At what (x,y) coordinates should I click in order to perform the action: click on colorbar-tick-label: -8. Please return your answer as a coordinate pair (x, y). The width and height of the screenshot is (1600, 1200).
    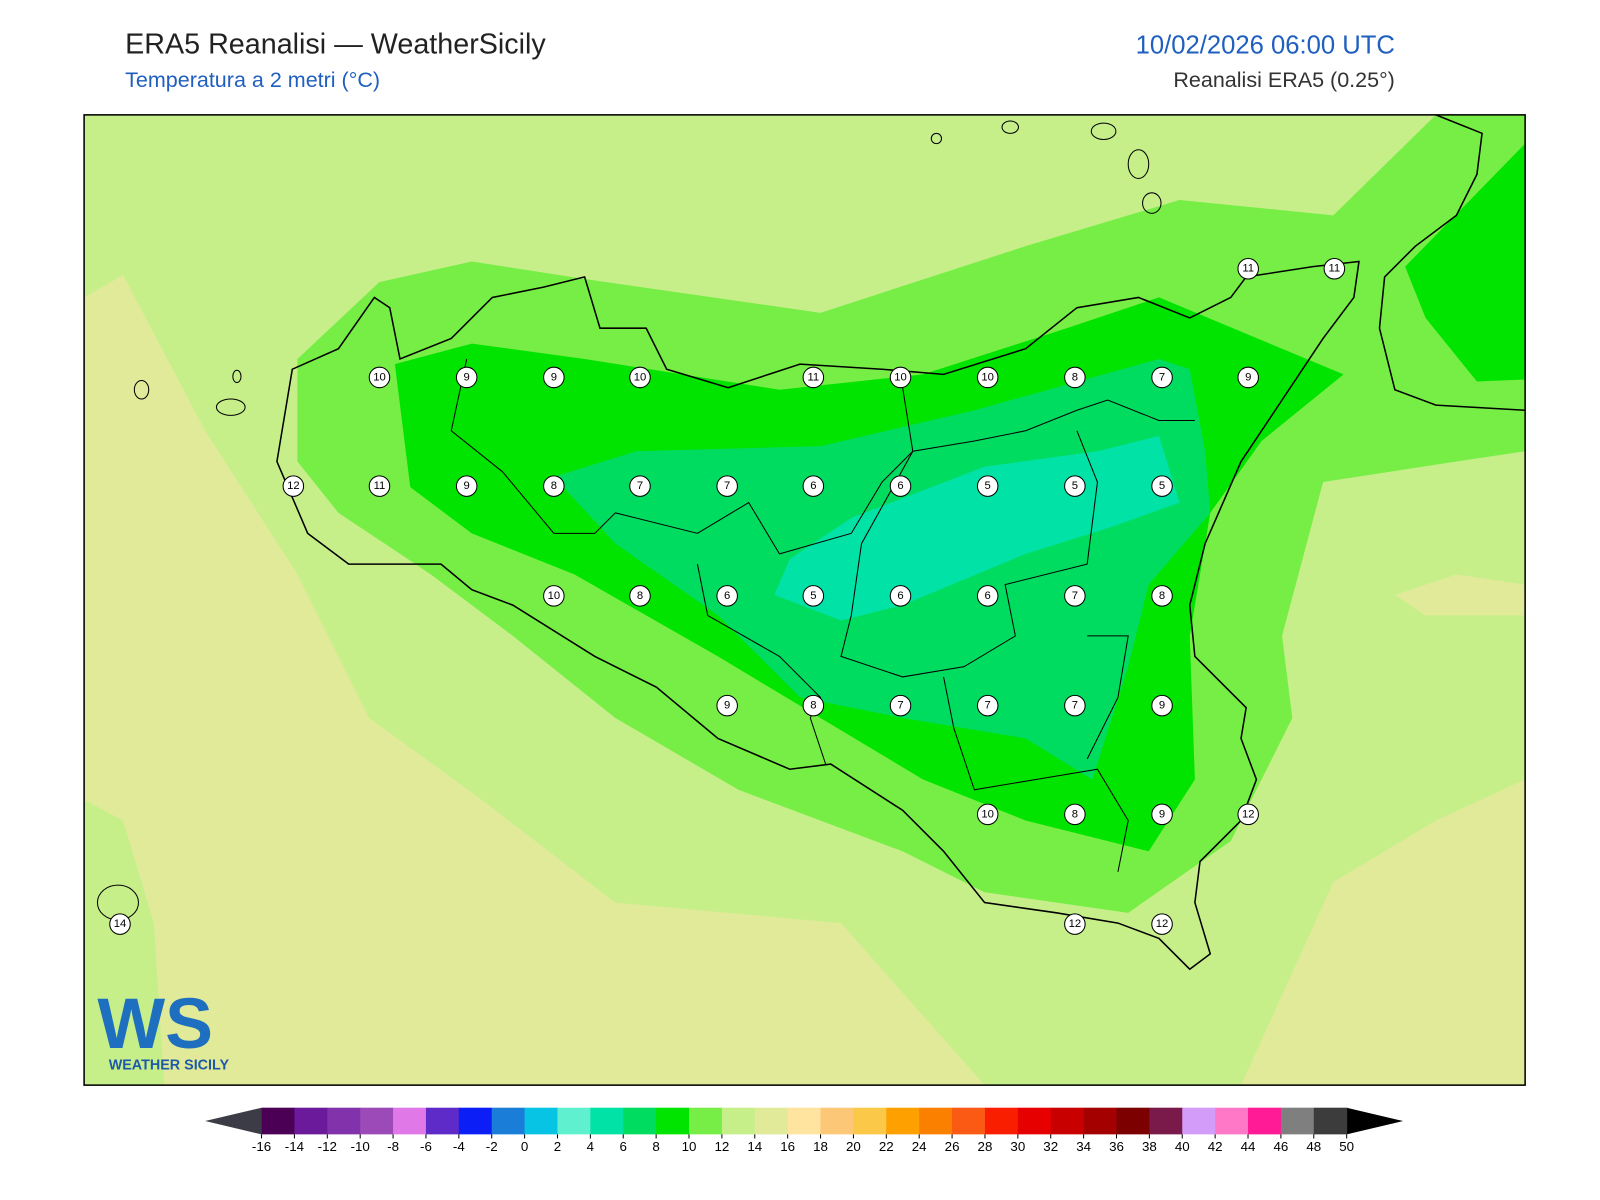
    Looking at the image, I should click on (393, 1146).